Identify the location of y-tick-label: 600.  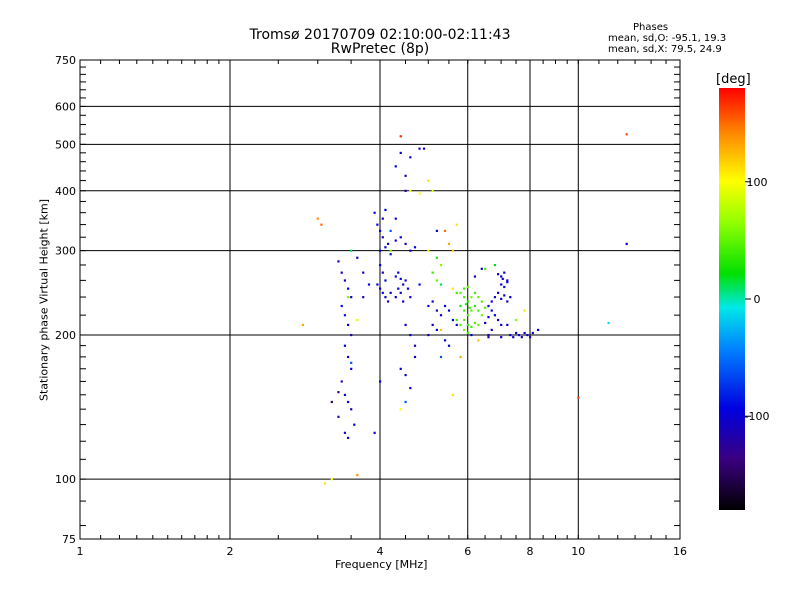
(65, 106).